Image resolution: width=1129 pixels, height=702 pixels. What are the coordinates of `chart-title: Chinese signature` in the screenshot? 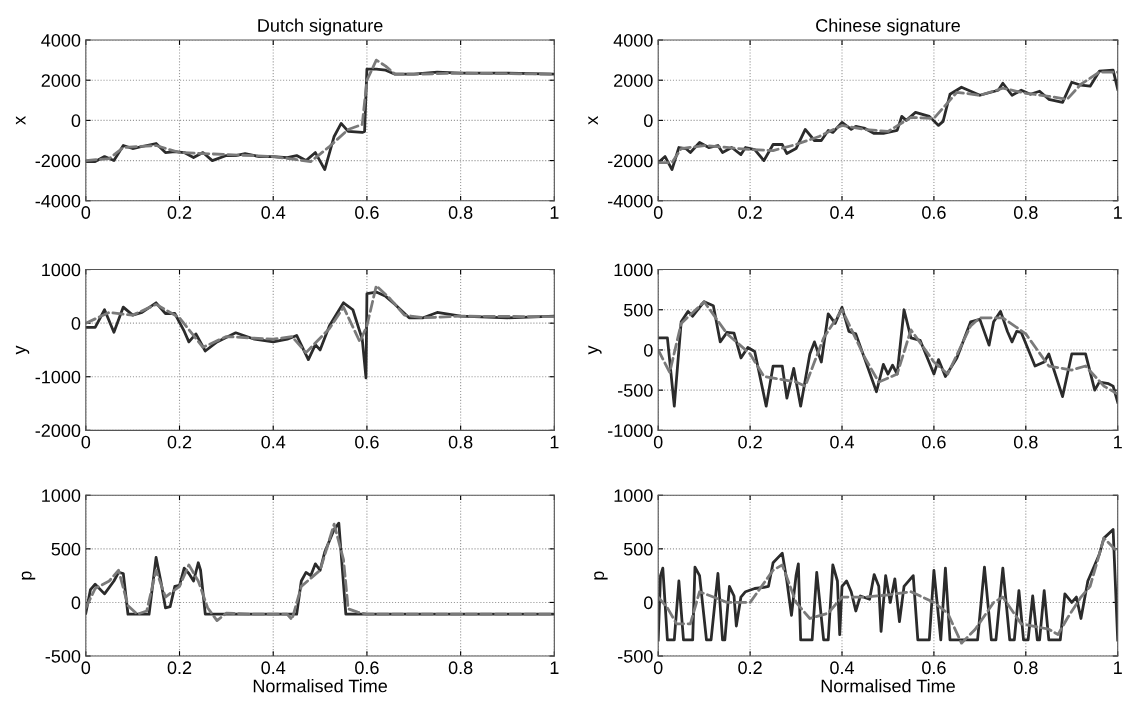 It's located at (888, 27).